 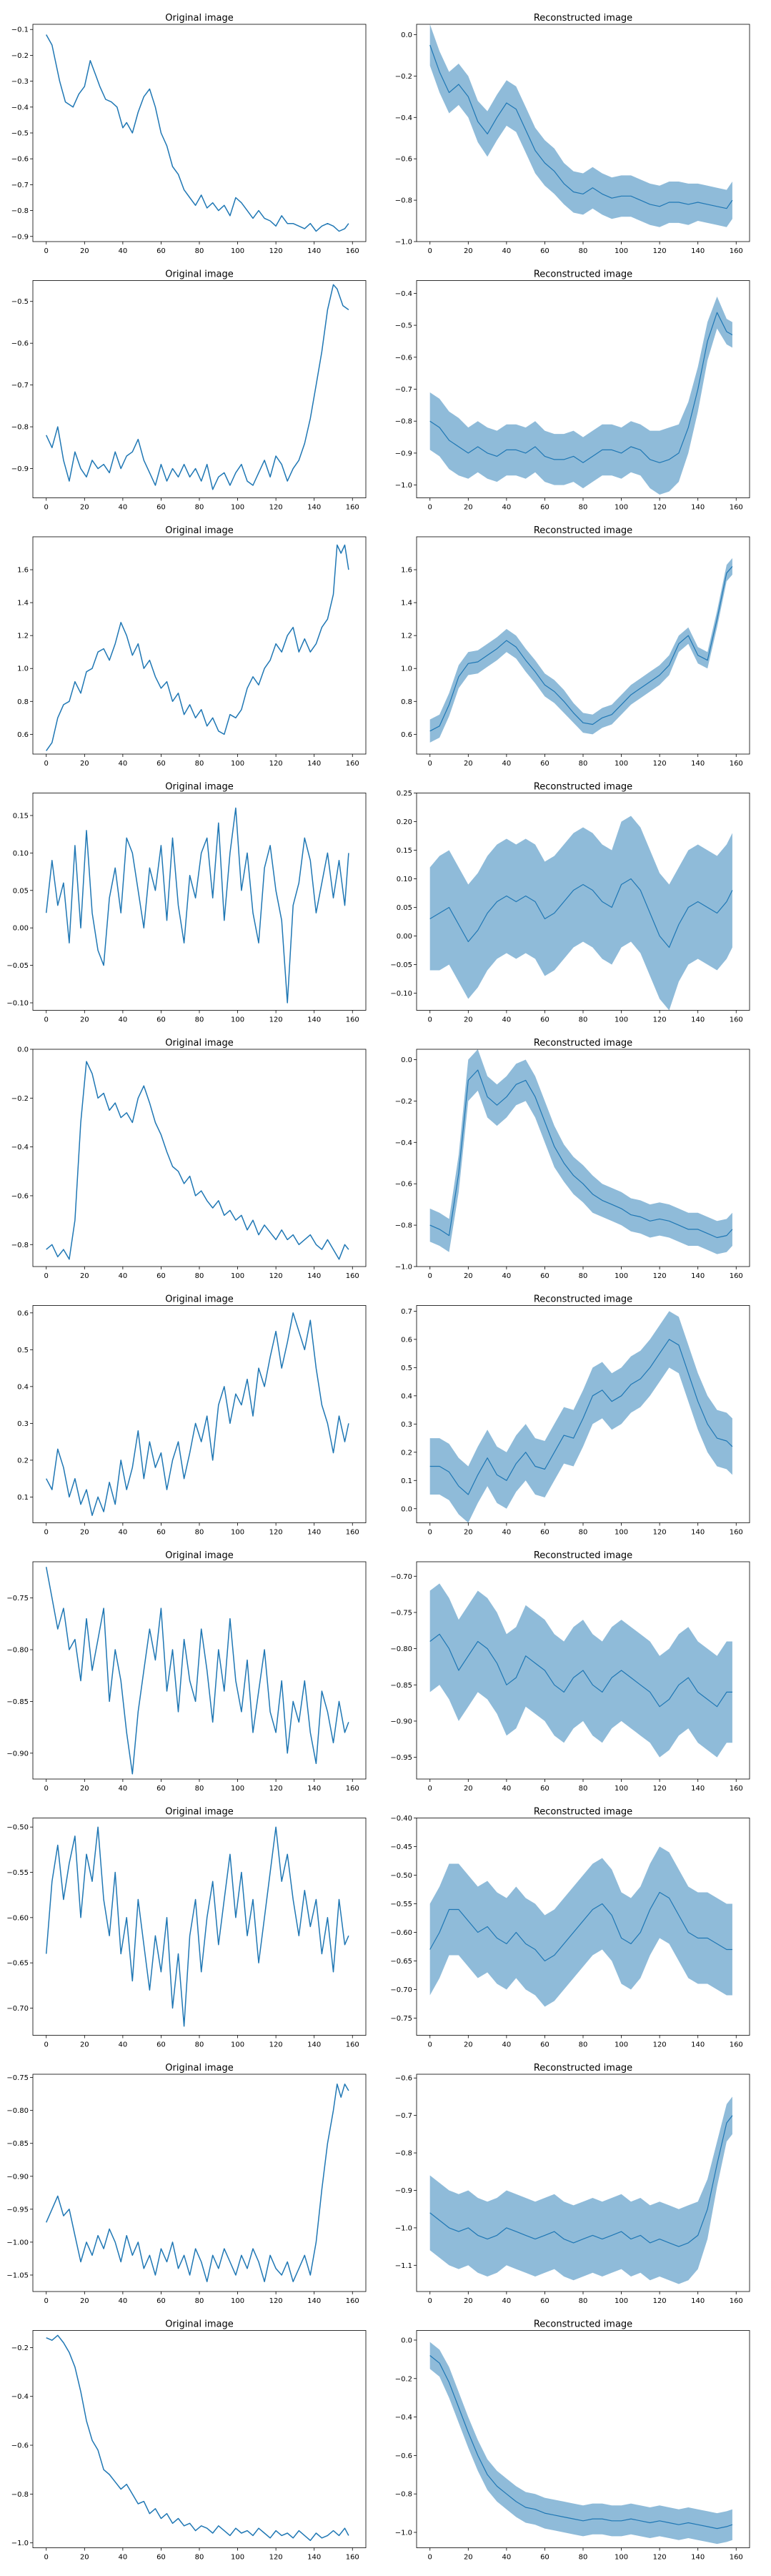 What do you see at coordinates (406, 1509) in the screenshot?
I see `y-tick-label: 0.0` at bounding box center [406, 1509].